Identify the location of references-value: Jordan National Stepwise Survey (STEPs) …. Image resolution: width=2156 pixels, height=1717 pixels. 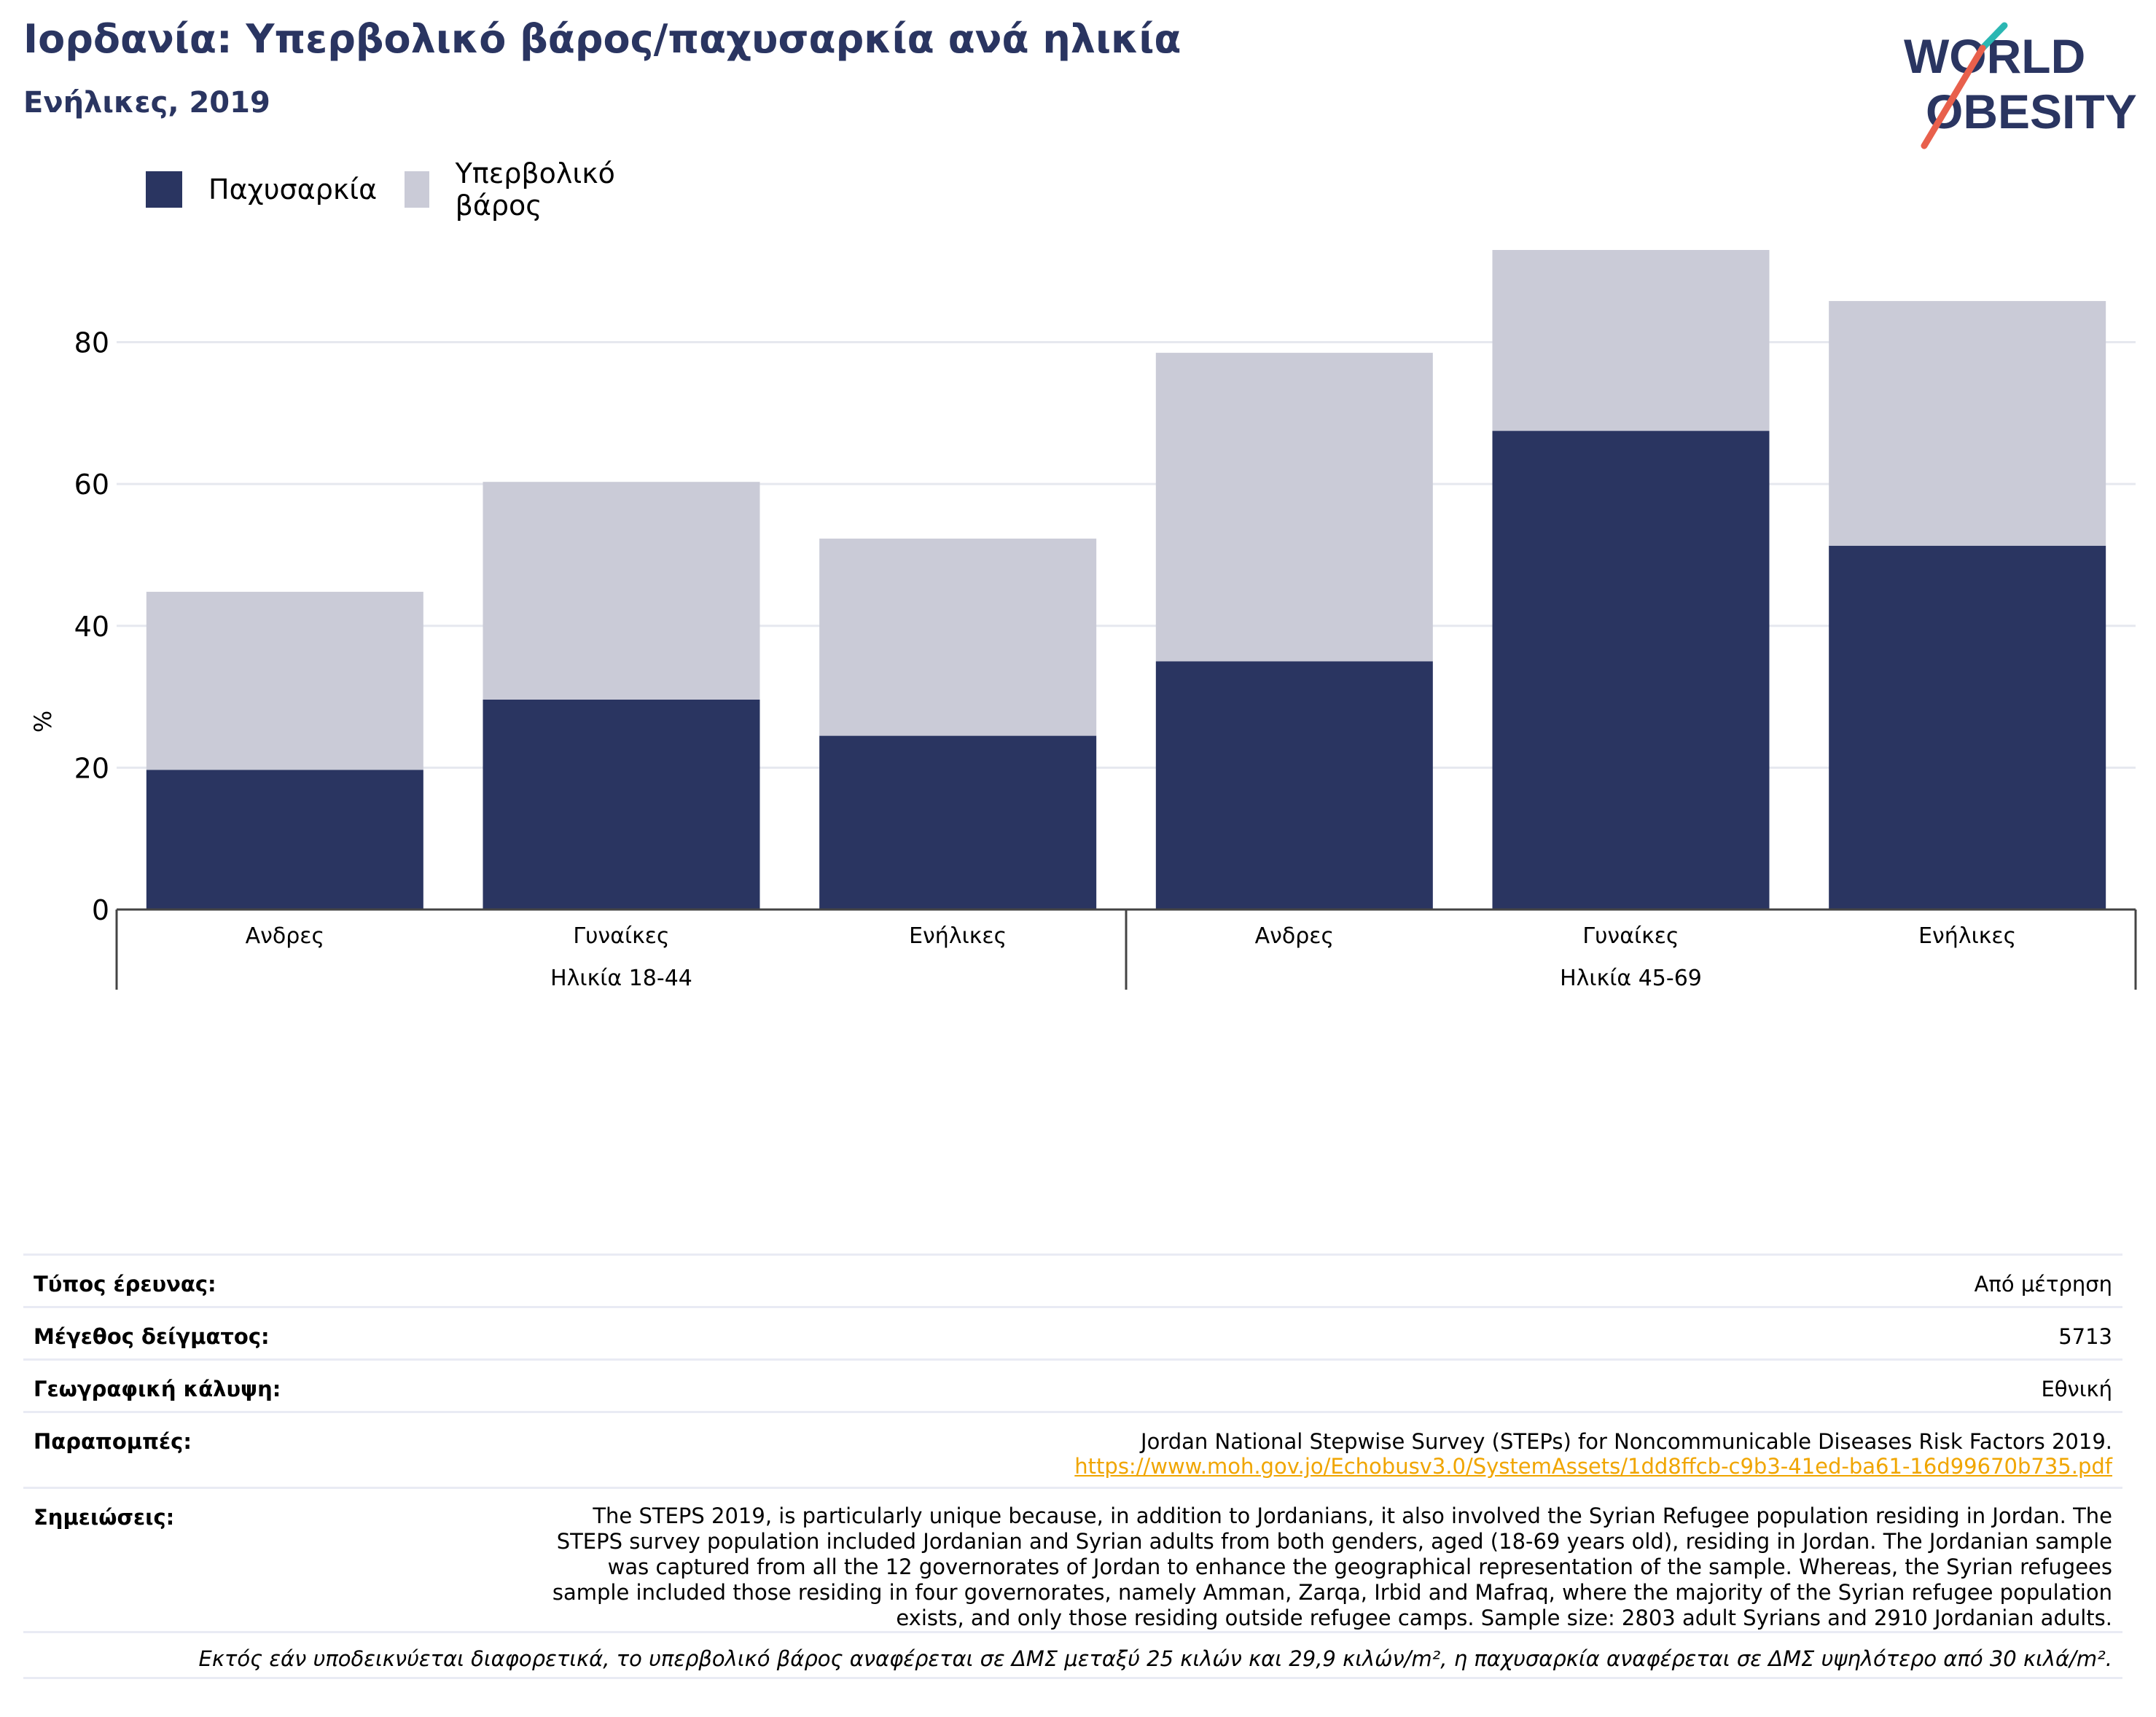
(1593, 1454).